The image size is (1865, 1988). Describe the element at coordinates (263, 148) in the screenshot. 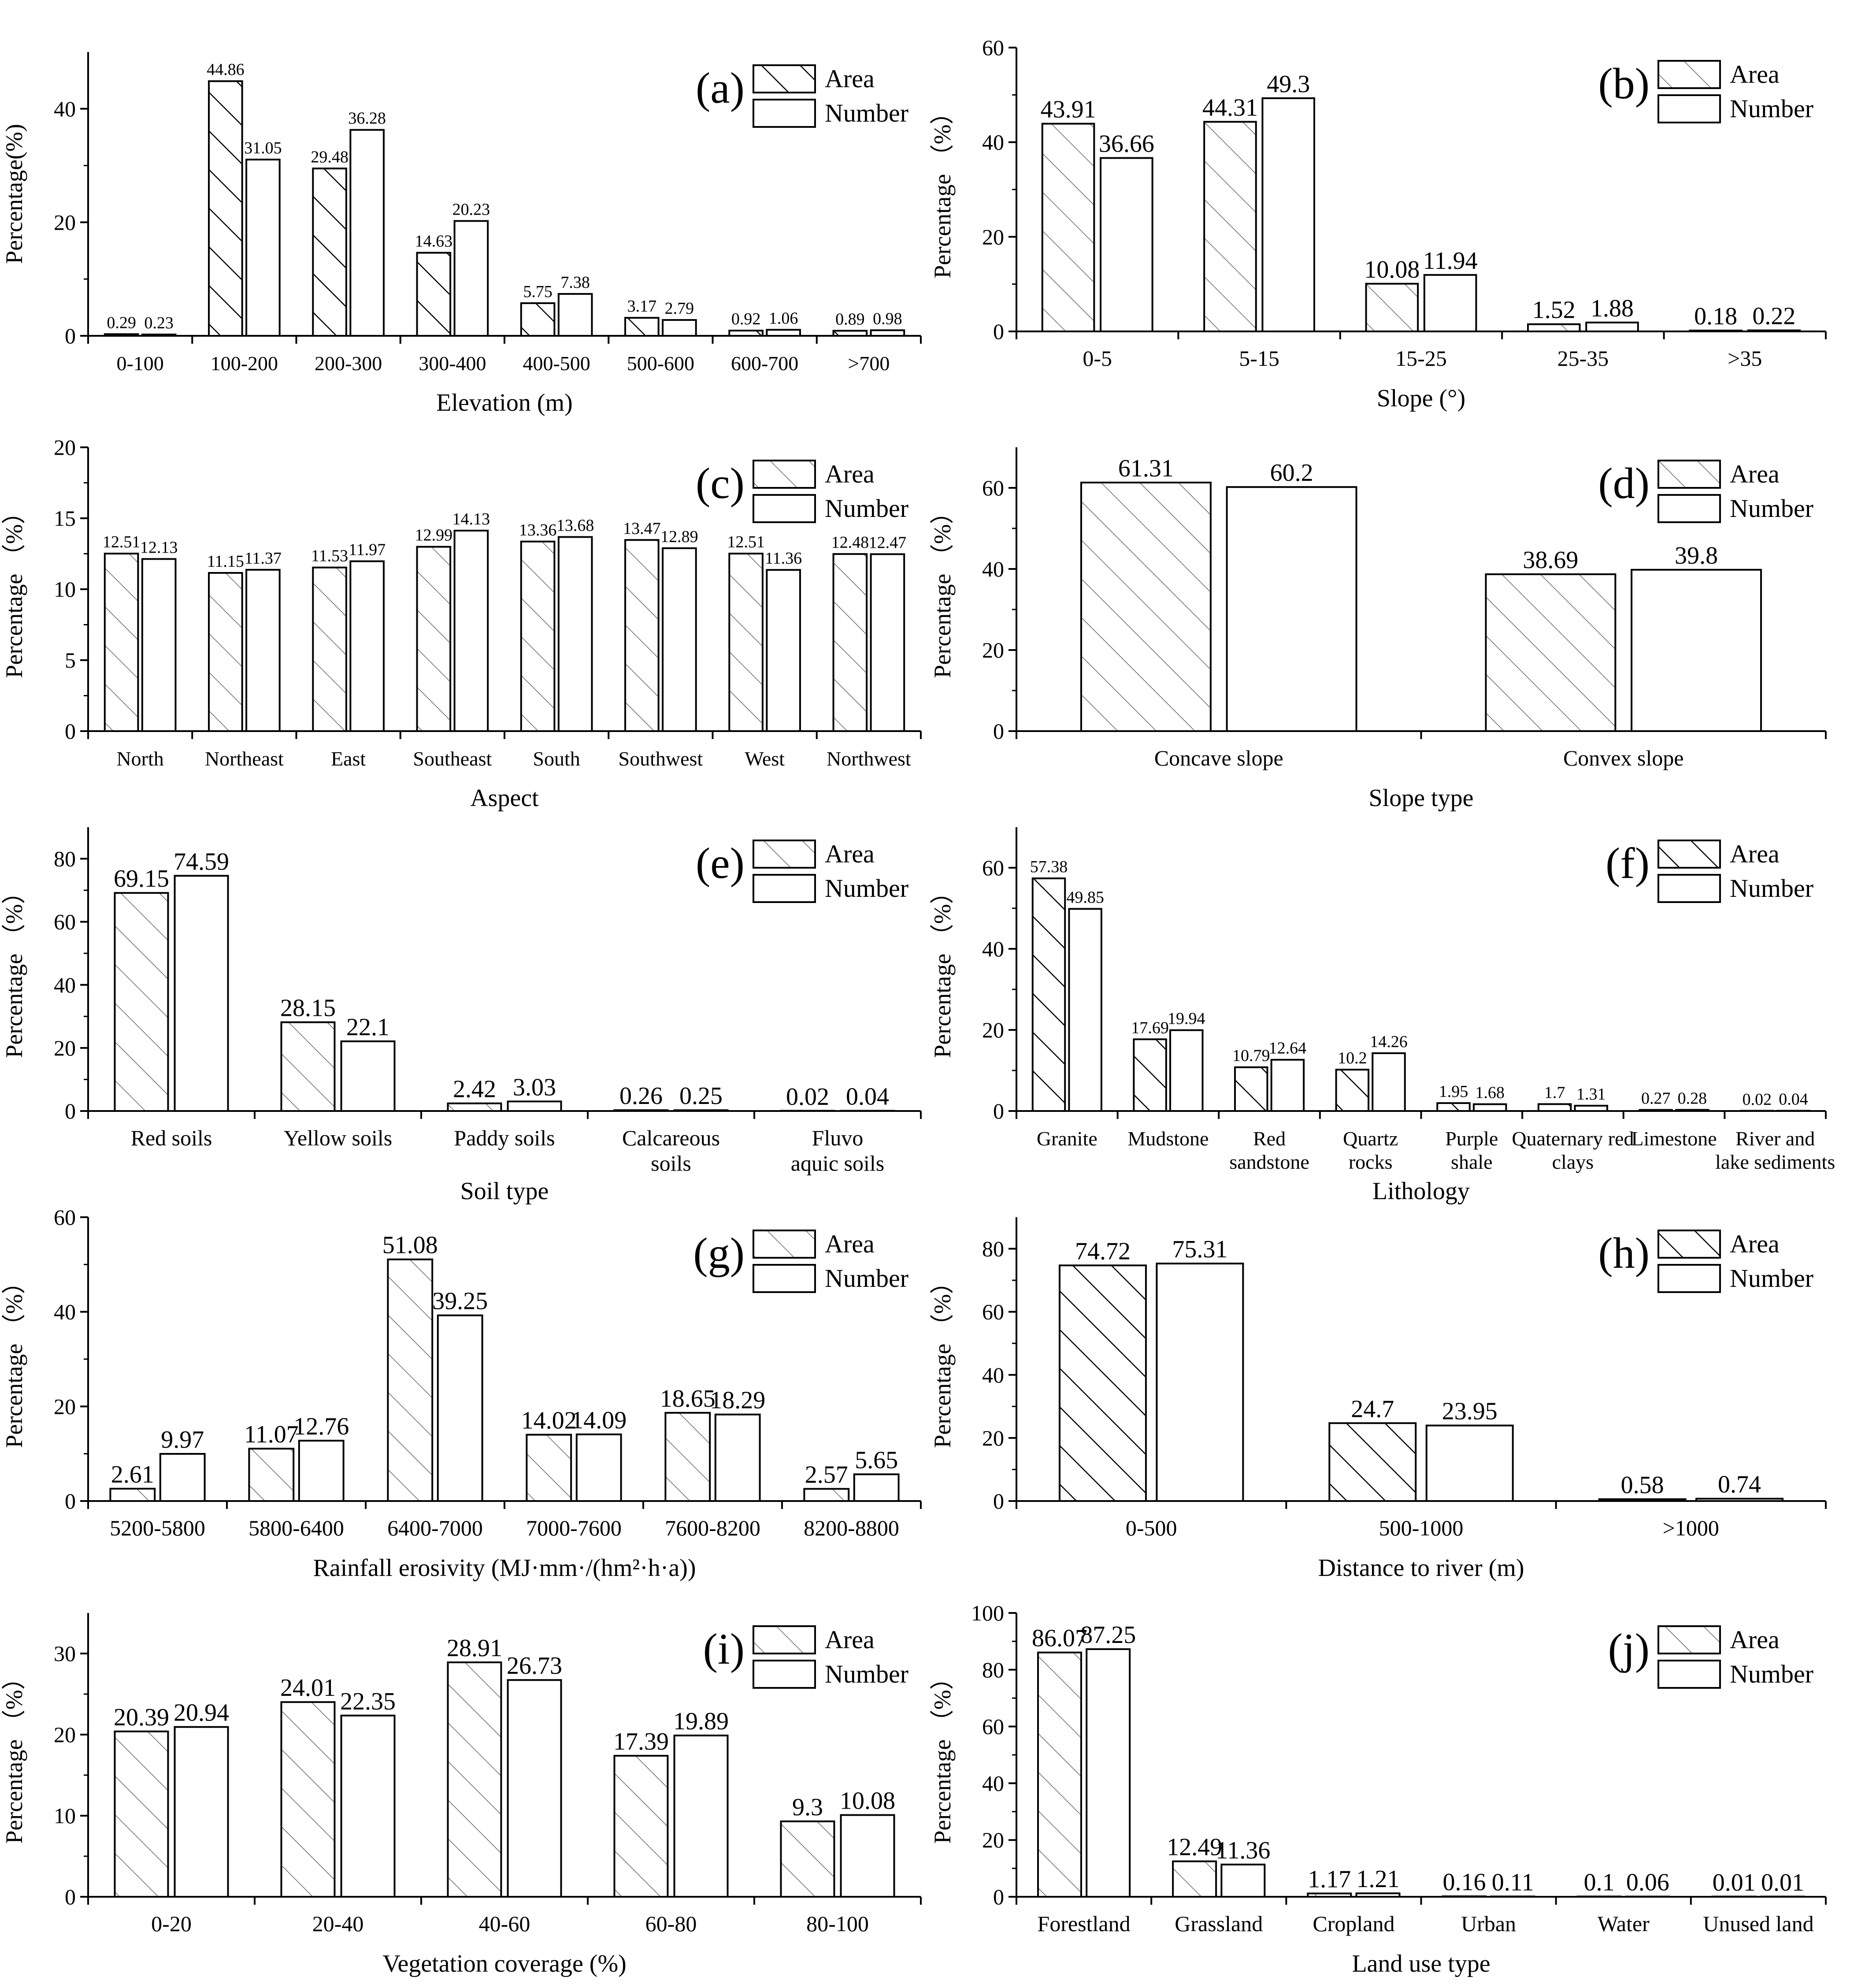

I see `data-label-number: 31.05` at that location.